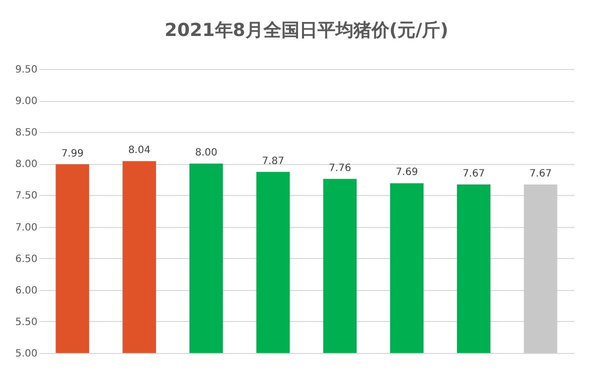 The image size is (610, 379). Describe the element at coordinates (26, 196) in the screenshot. I see `y-tick-label: 7.50` at that location.